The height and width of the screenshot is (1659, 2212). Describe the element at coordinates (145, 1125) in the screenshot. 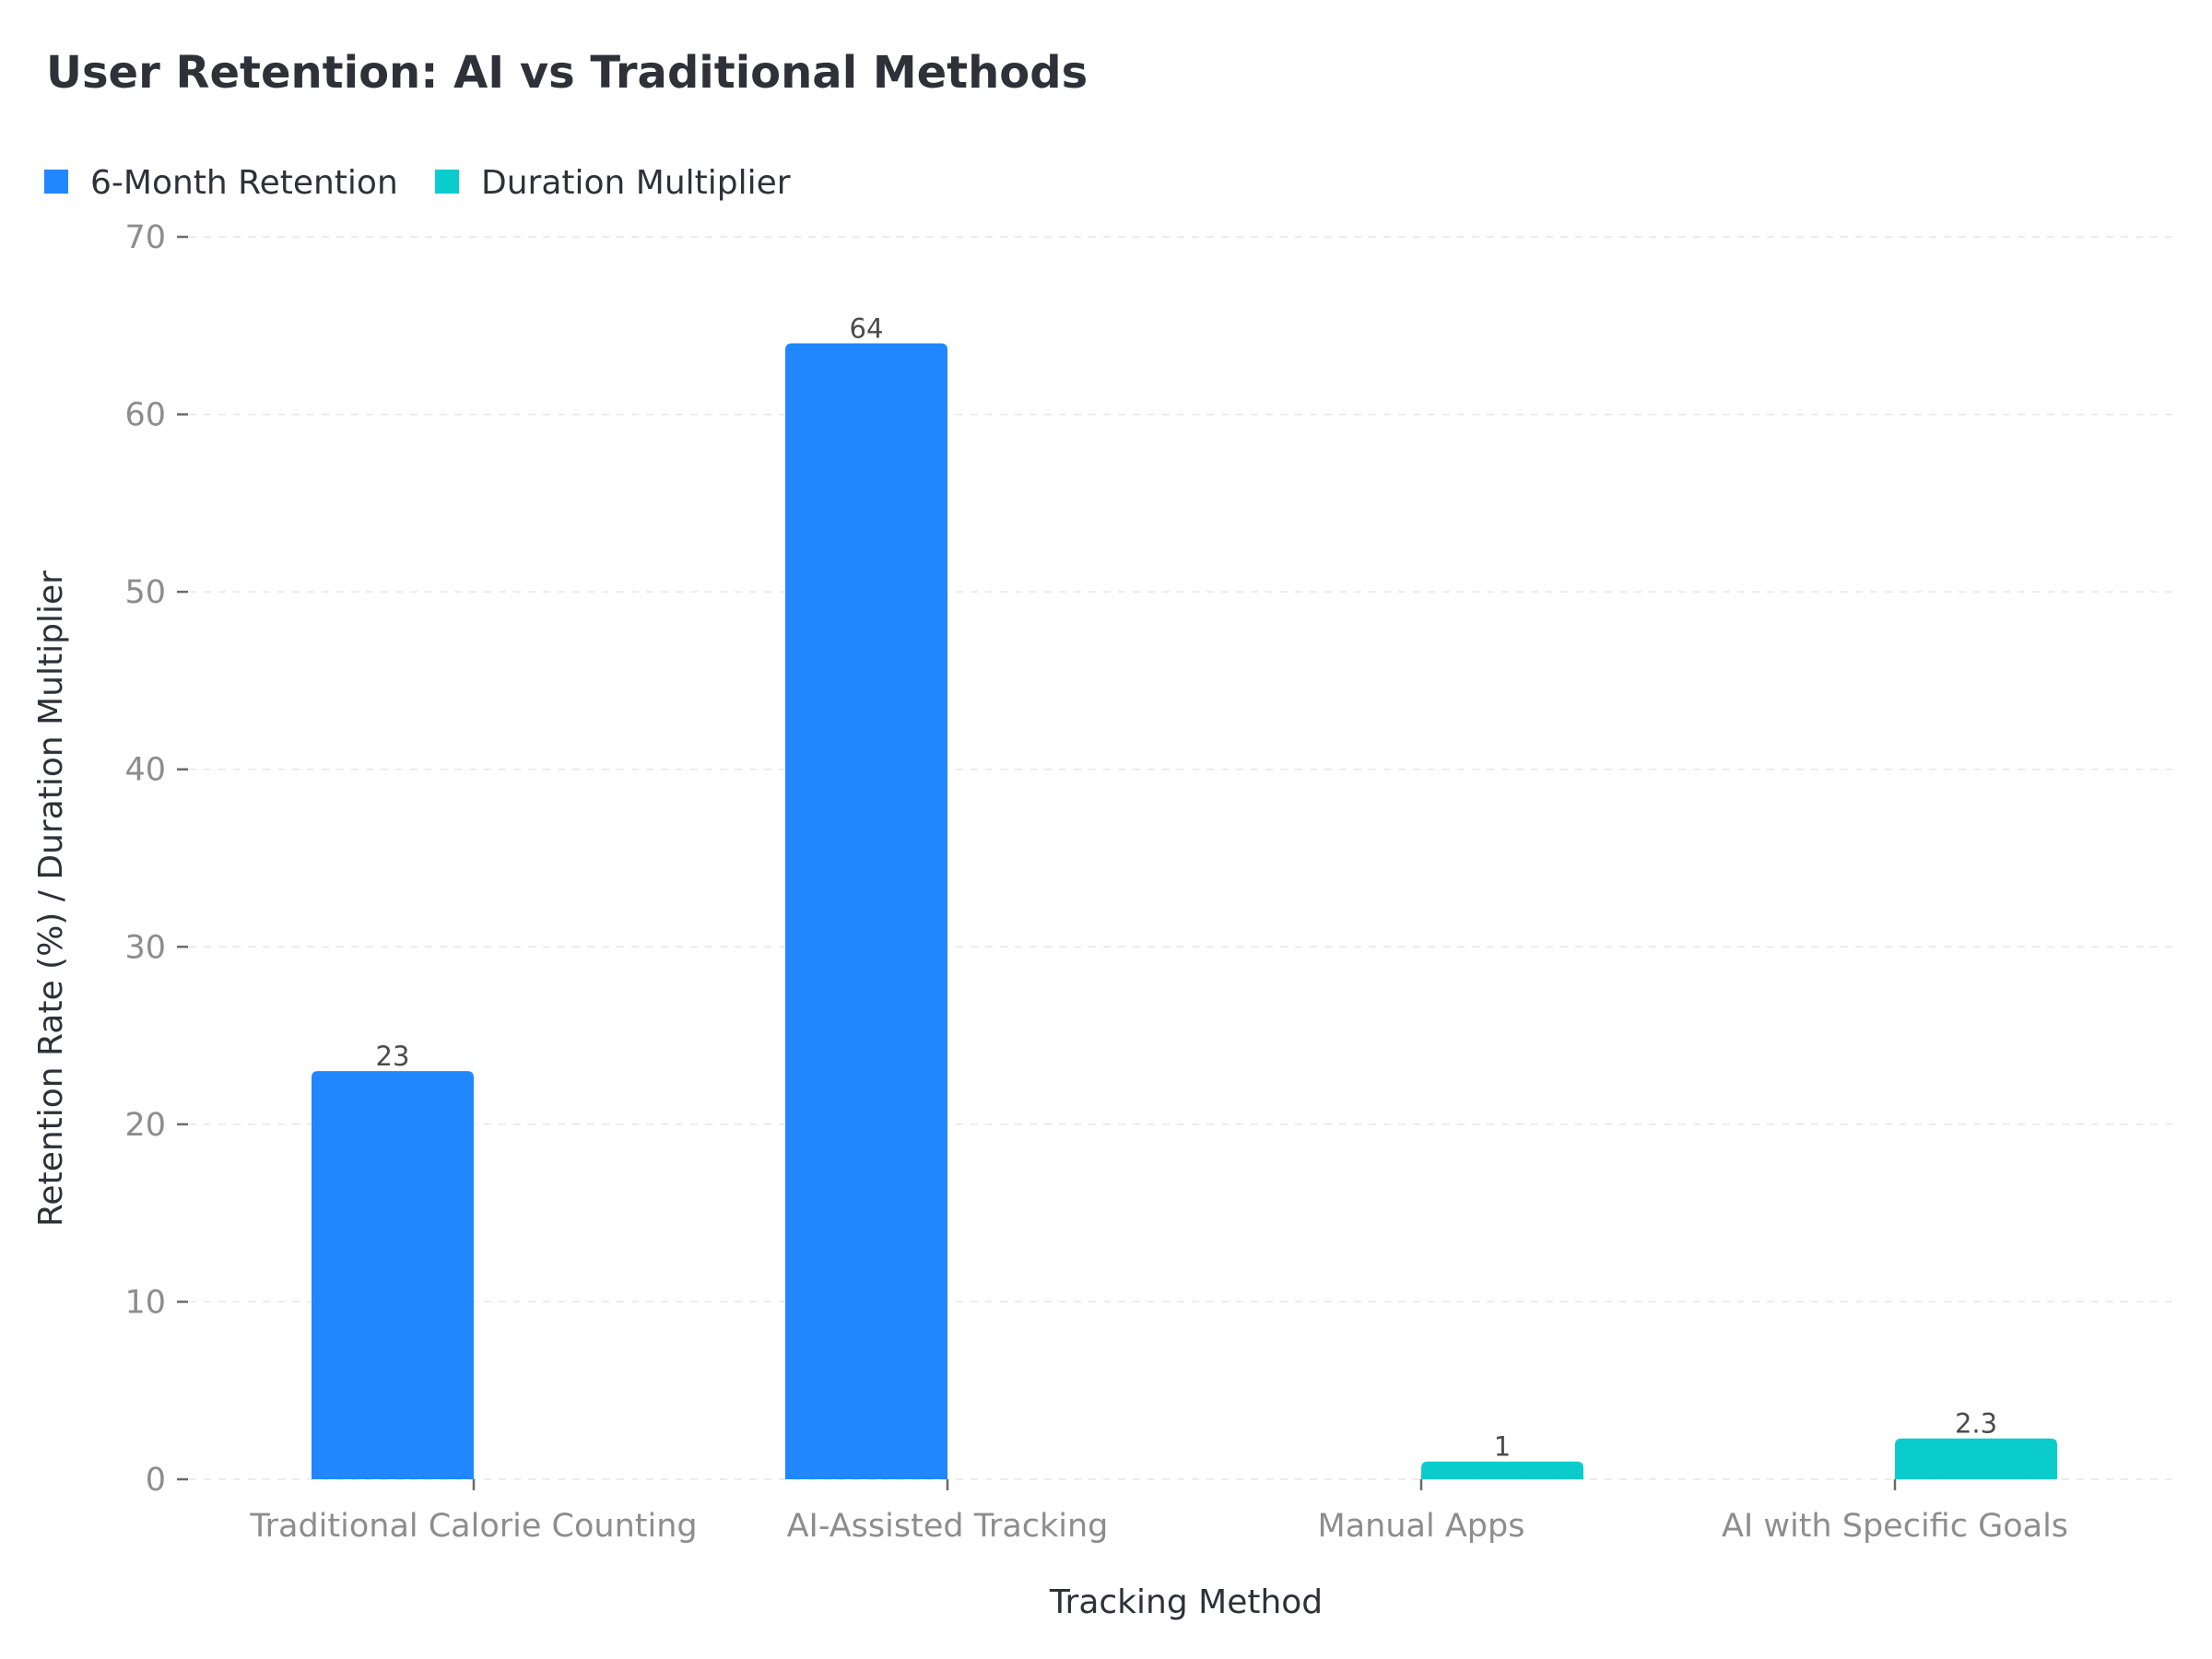

I see `y-tick-label-20: 20` at that location.